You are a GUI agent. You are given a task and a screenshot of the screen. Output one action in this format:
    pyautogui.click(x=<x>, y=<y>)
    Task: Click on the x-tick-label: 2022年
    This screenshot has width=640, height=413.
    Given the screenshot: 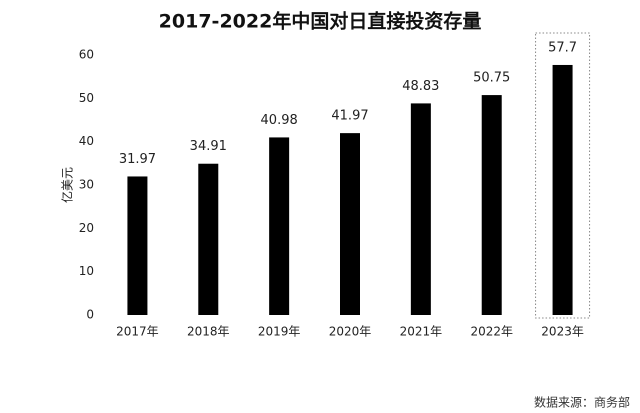 What is the action you would take?
    pyautogui.click(x=491, y=332)
    